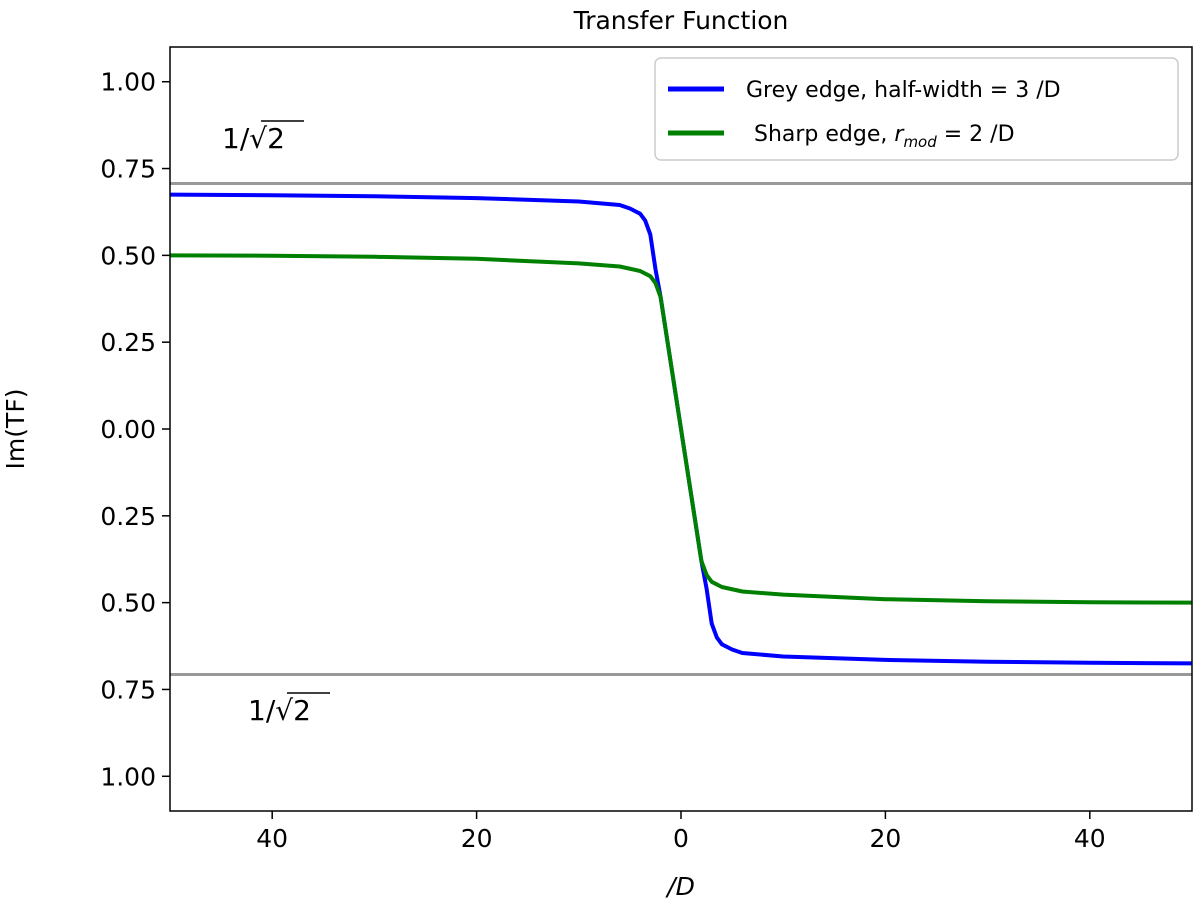 The width and height of the screenshot is (1200, 909). Describe the element at coordinates (884, 136) in the screenshot. I see `legend-label-sharp-edge: Sharp edge, rmod = 2 /D` at that location.